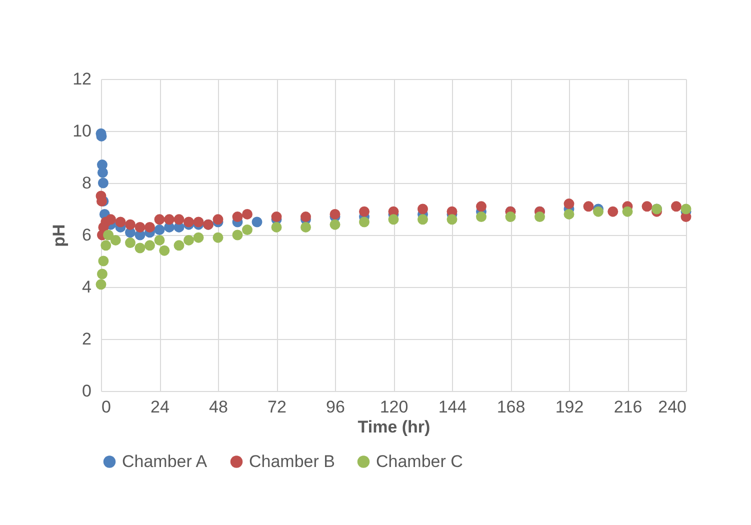  Describe the element at coordinates (87, 339) in the screenshot. I see `y-tick-label: 2` at that location.